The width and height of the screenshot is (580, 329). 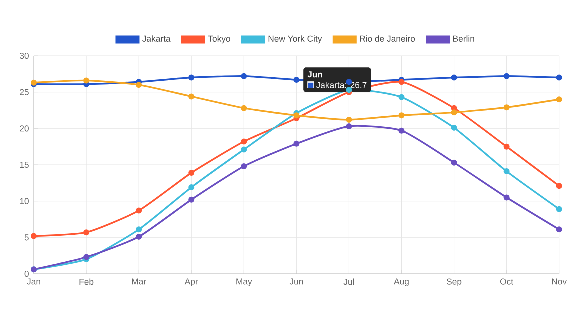 I want to click on x-tick-label: Oct, so click(x=507, y=281).